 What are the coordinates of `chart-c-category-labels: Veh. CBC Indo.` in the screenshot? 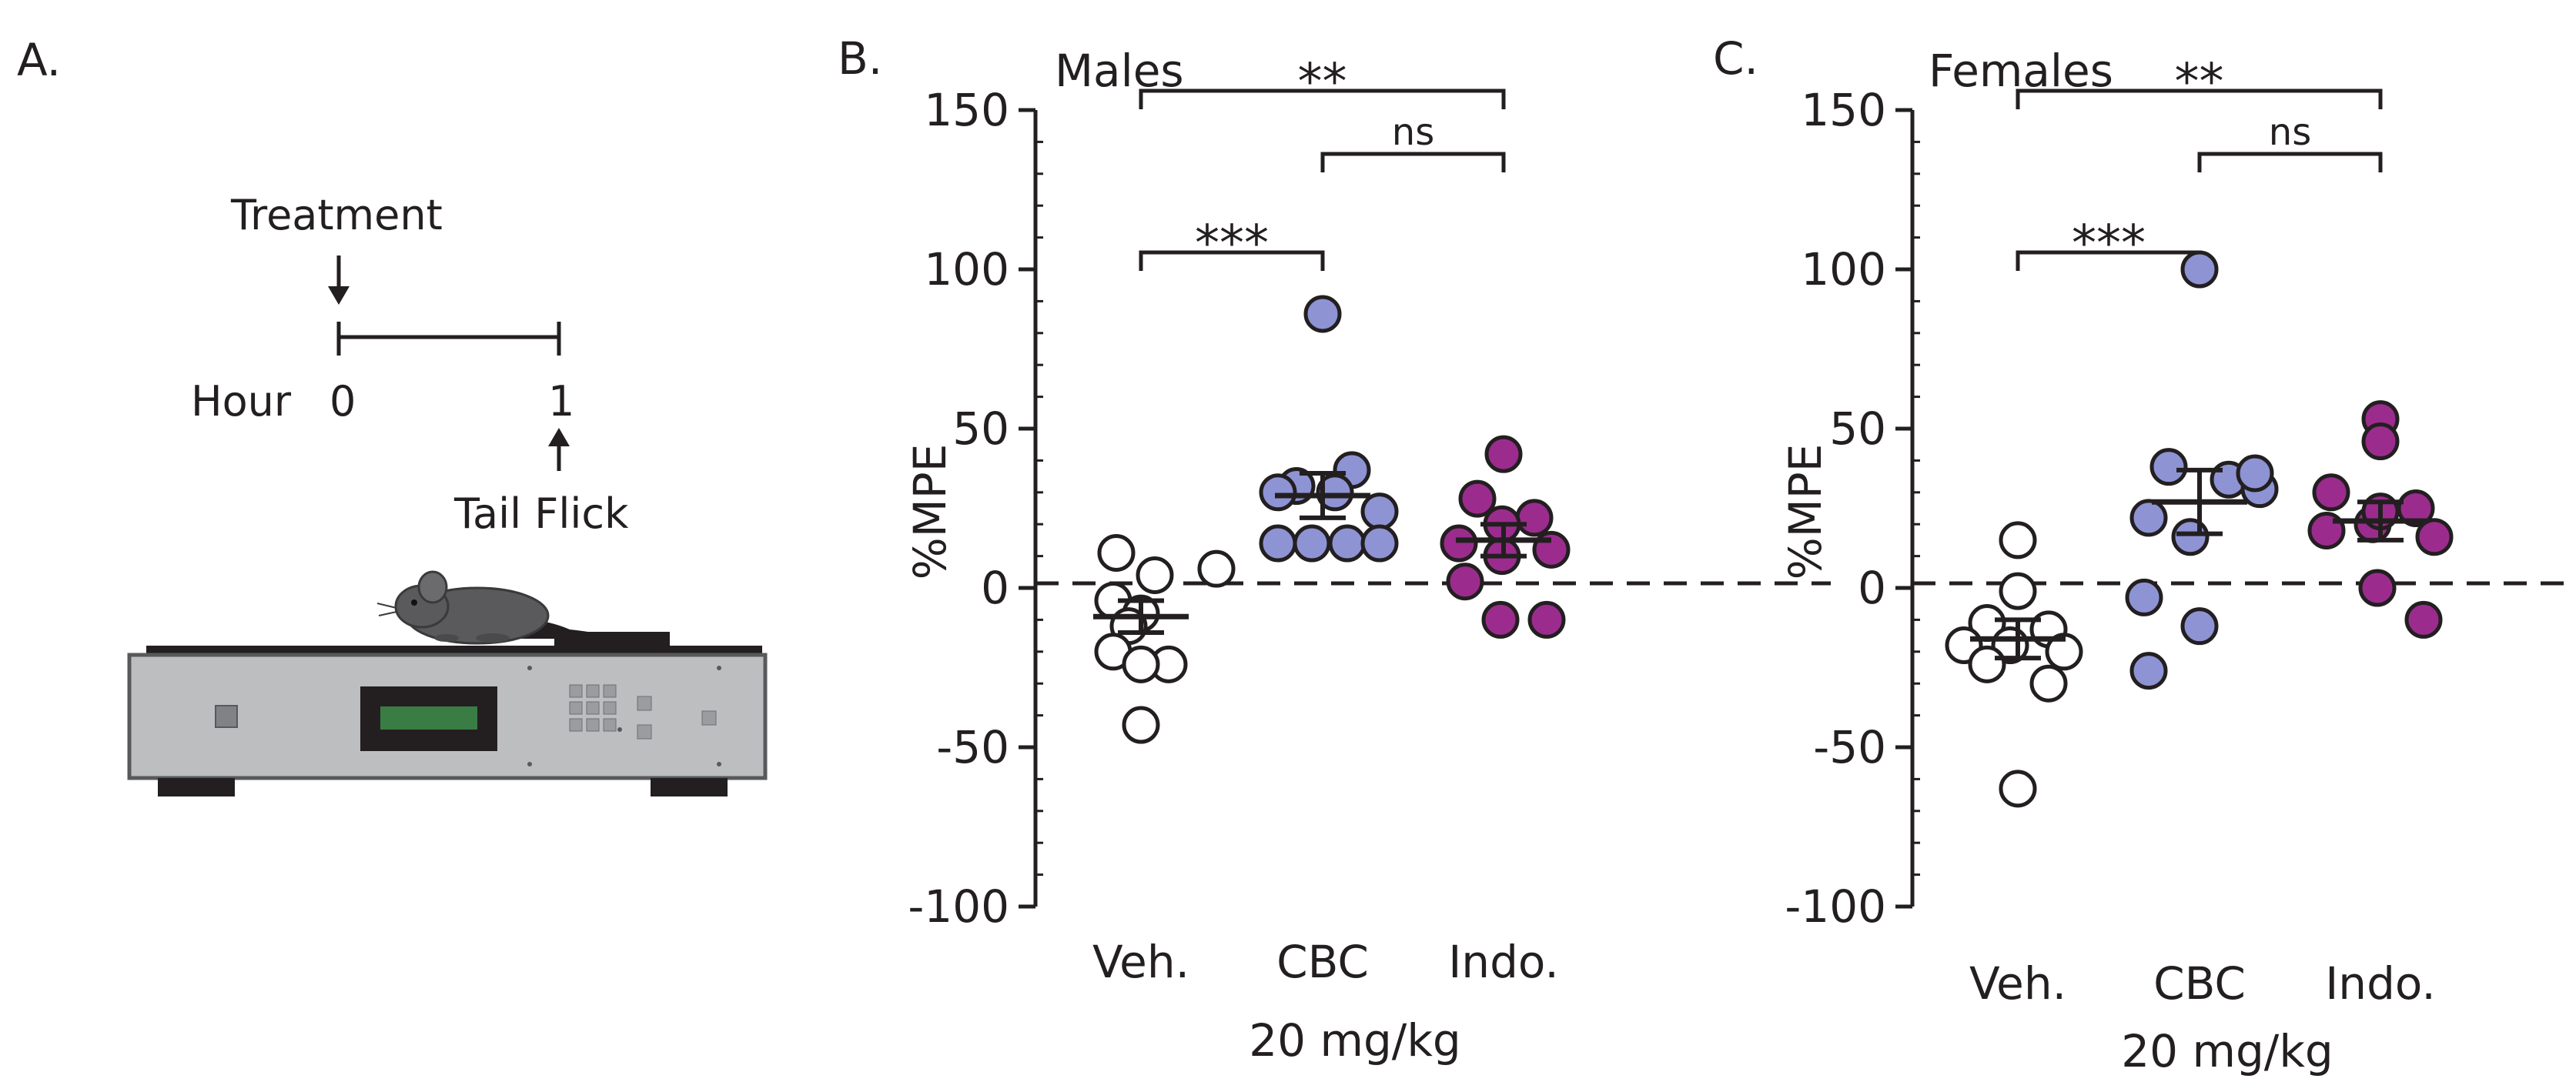 It's located at (2203, 984).